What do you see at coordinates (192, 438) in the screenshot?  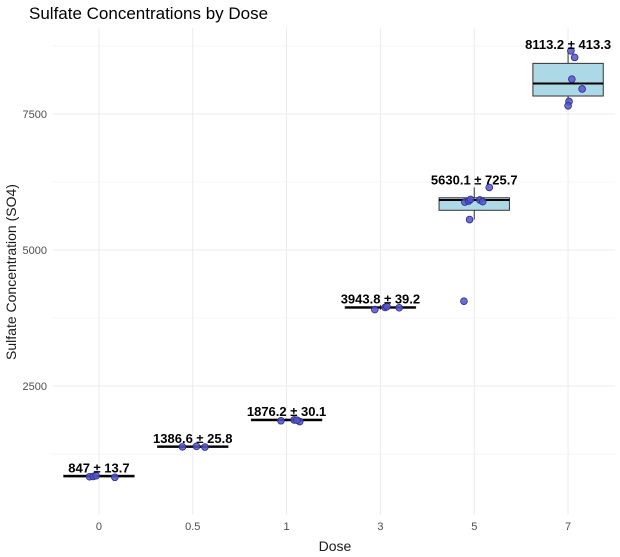 I see `mean-sd-label: 1386.6 ± 25.8` at bounding box center [192, 438].